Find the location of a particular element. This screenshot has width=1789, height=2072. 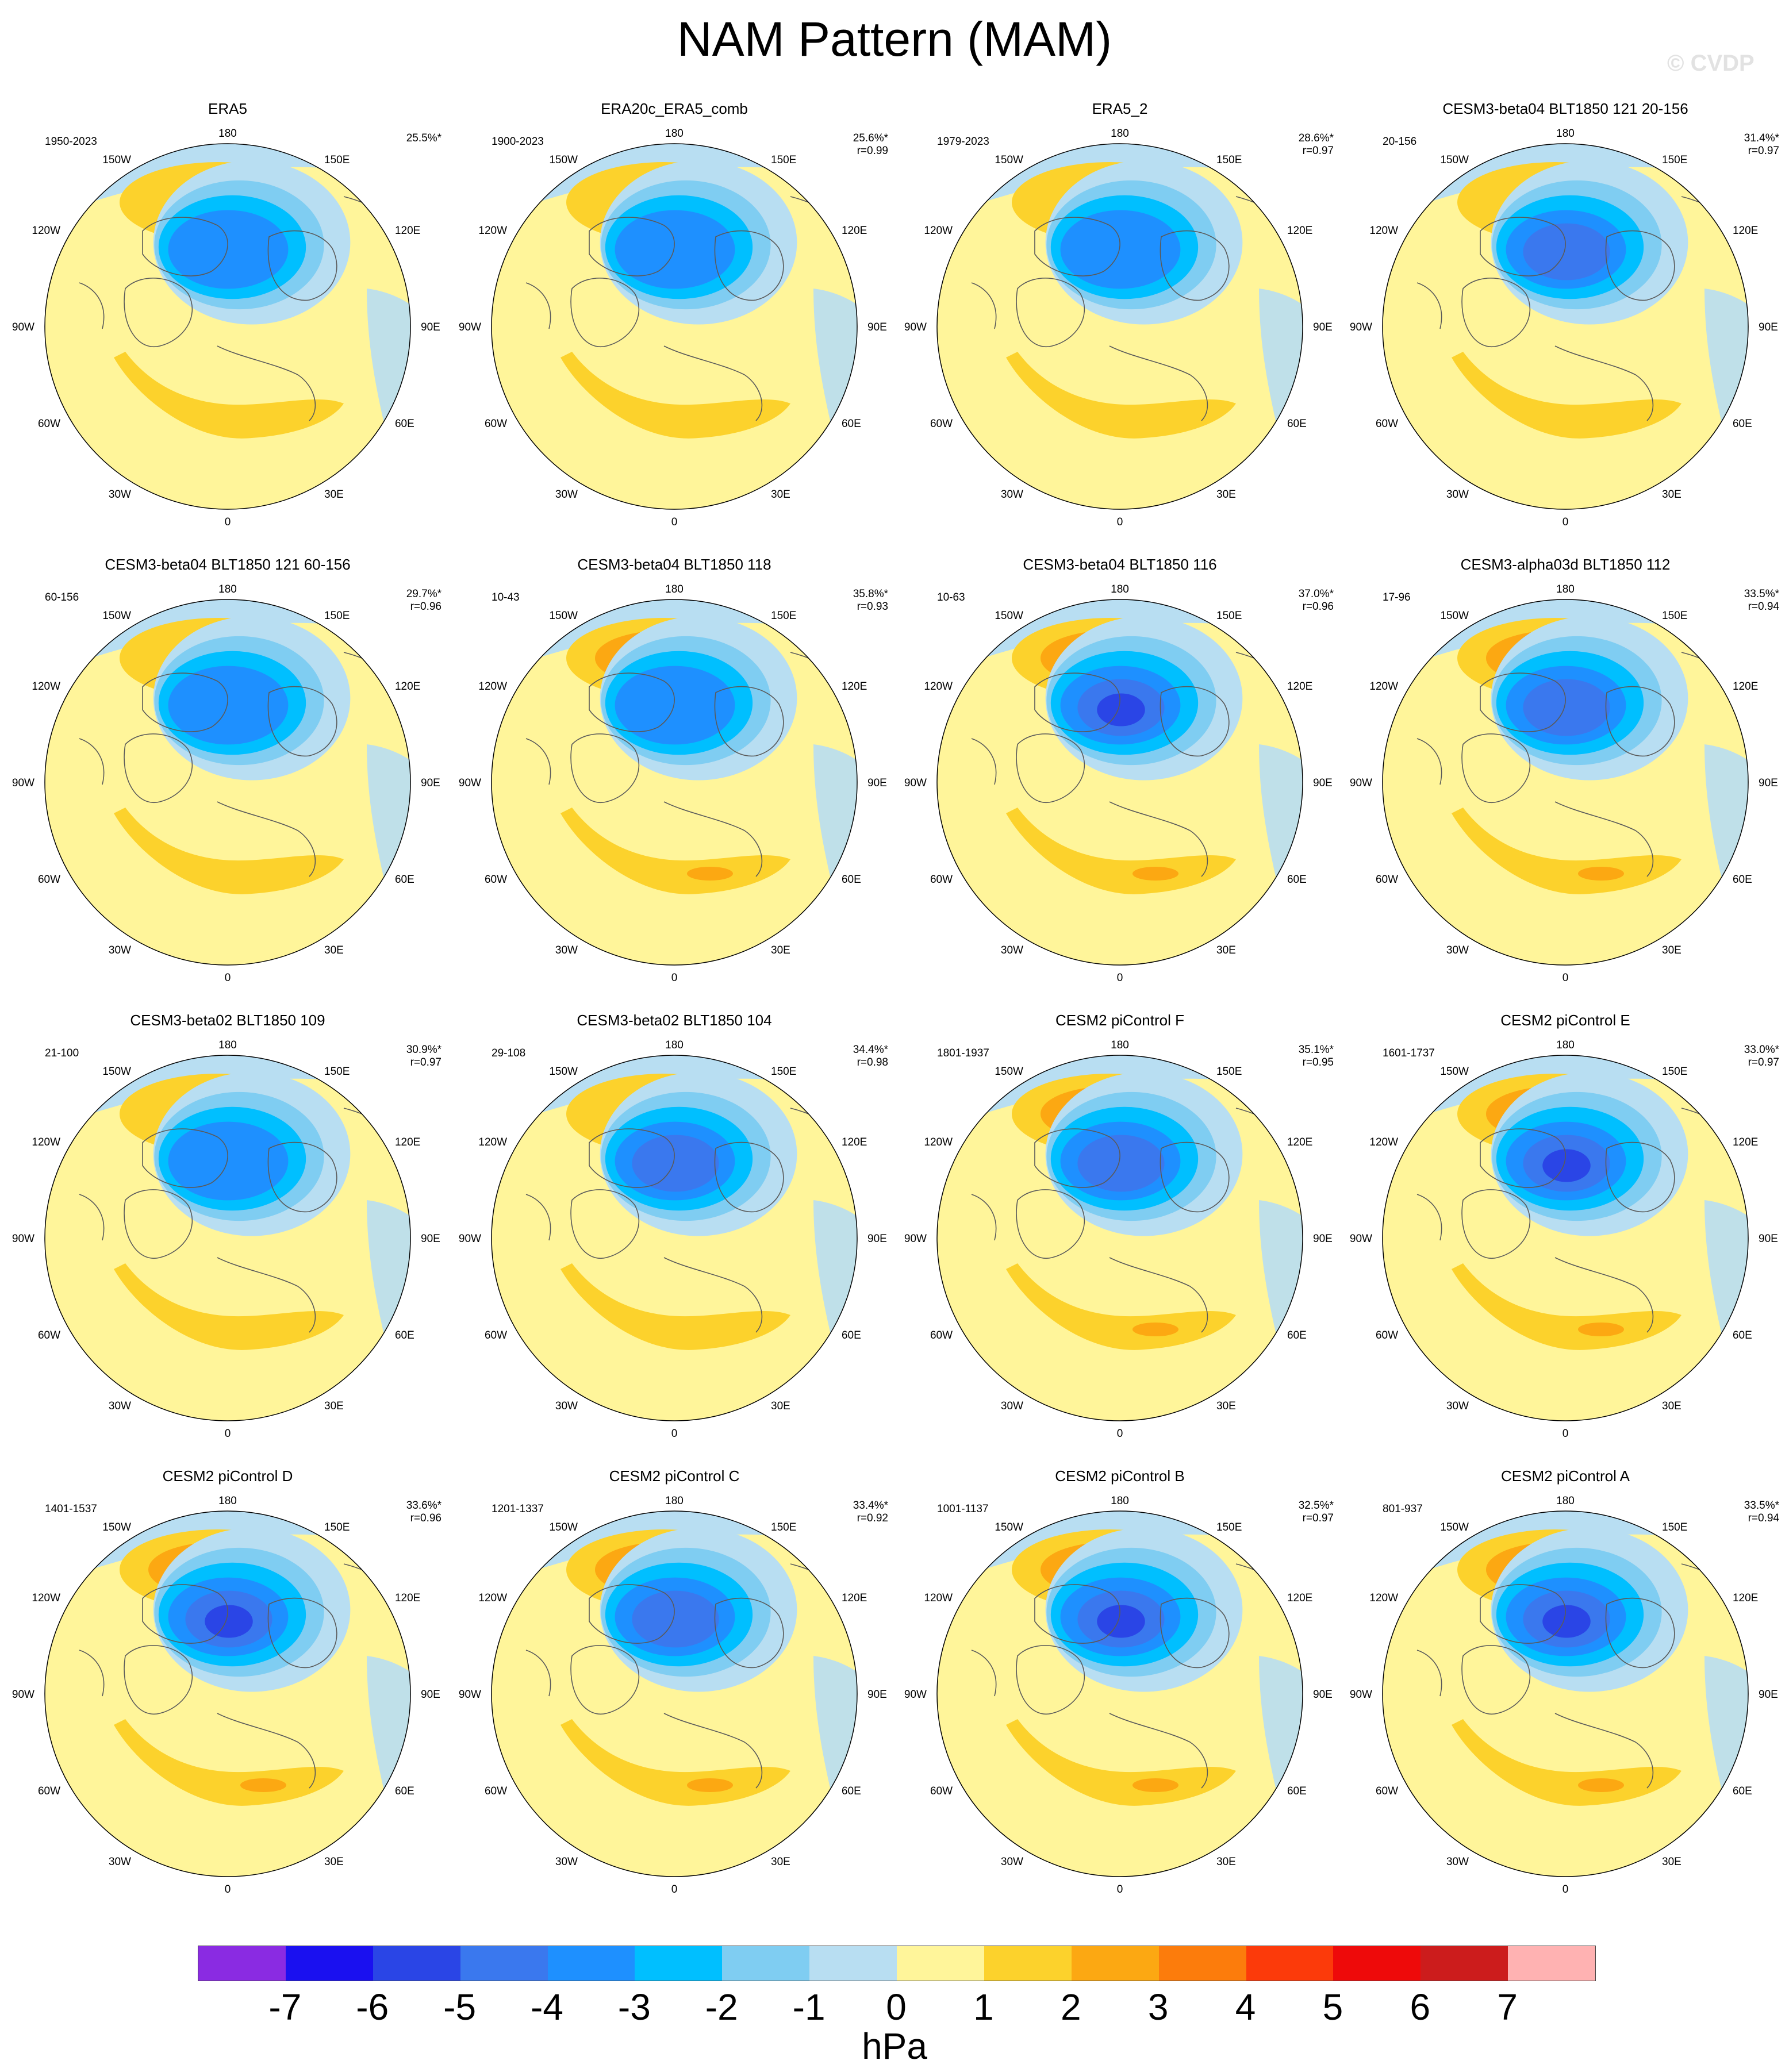

longitude-label: 30E is located at coordinates (781, 1862).